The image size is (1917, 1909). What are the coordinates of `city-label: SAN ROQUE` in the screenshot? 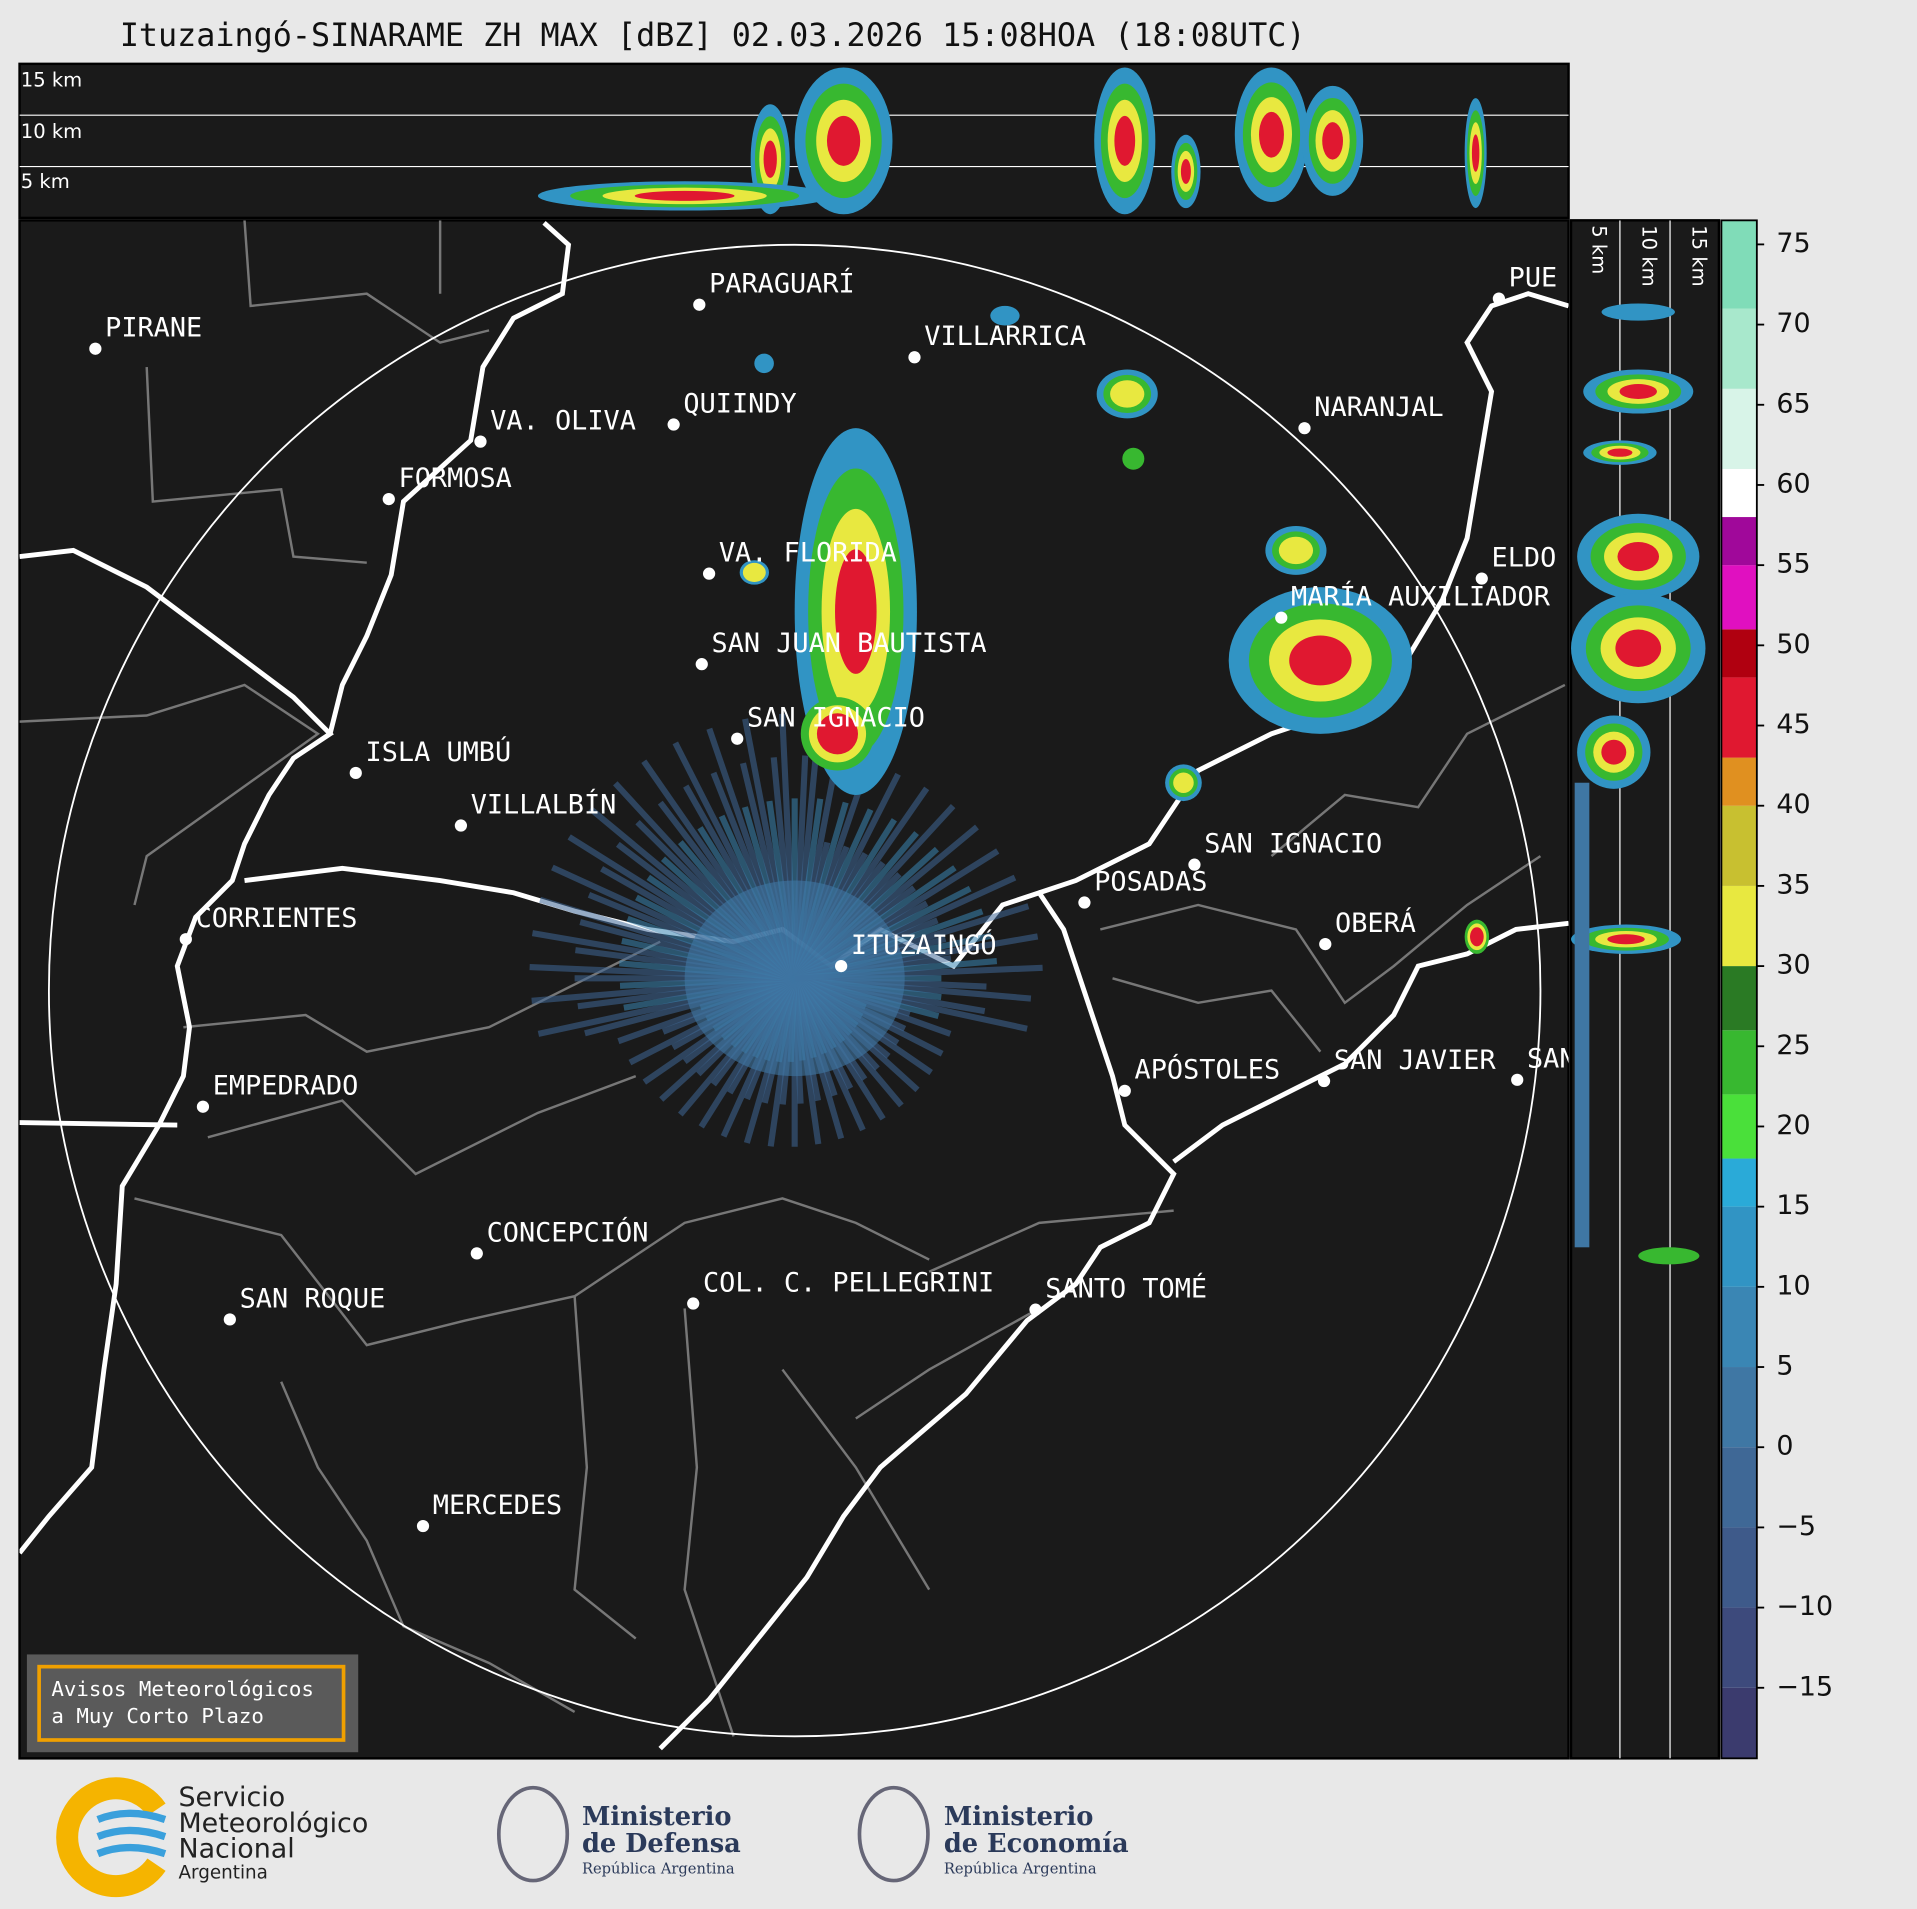 It's located at (313, 1298).